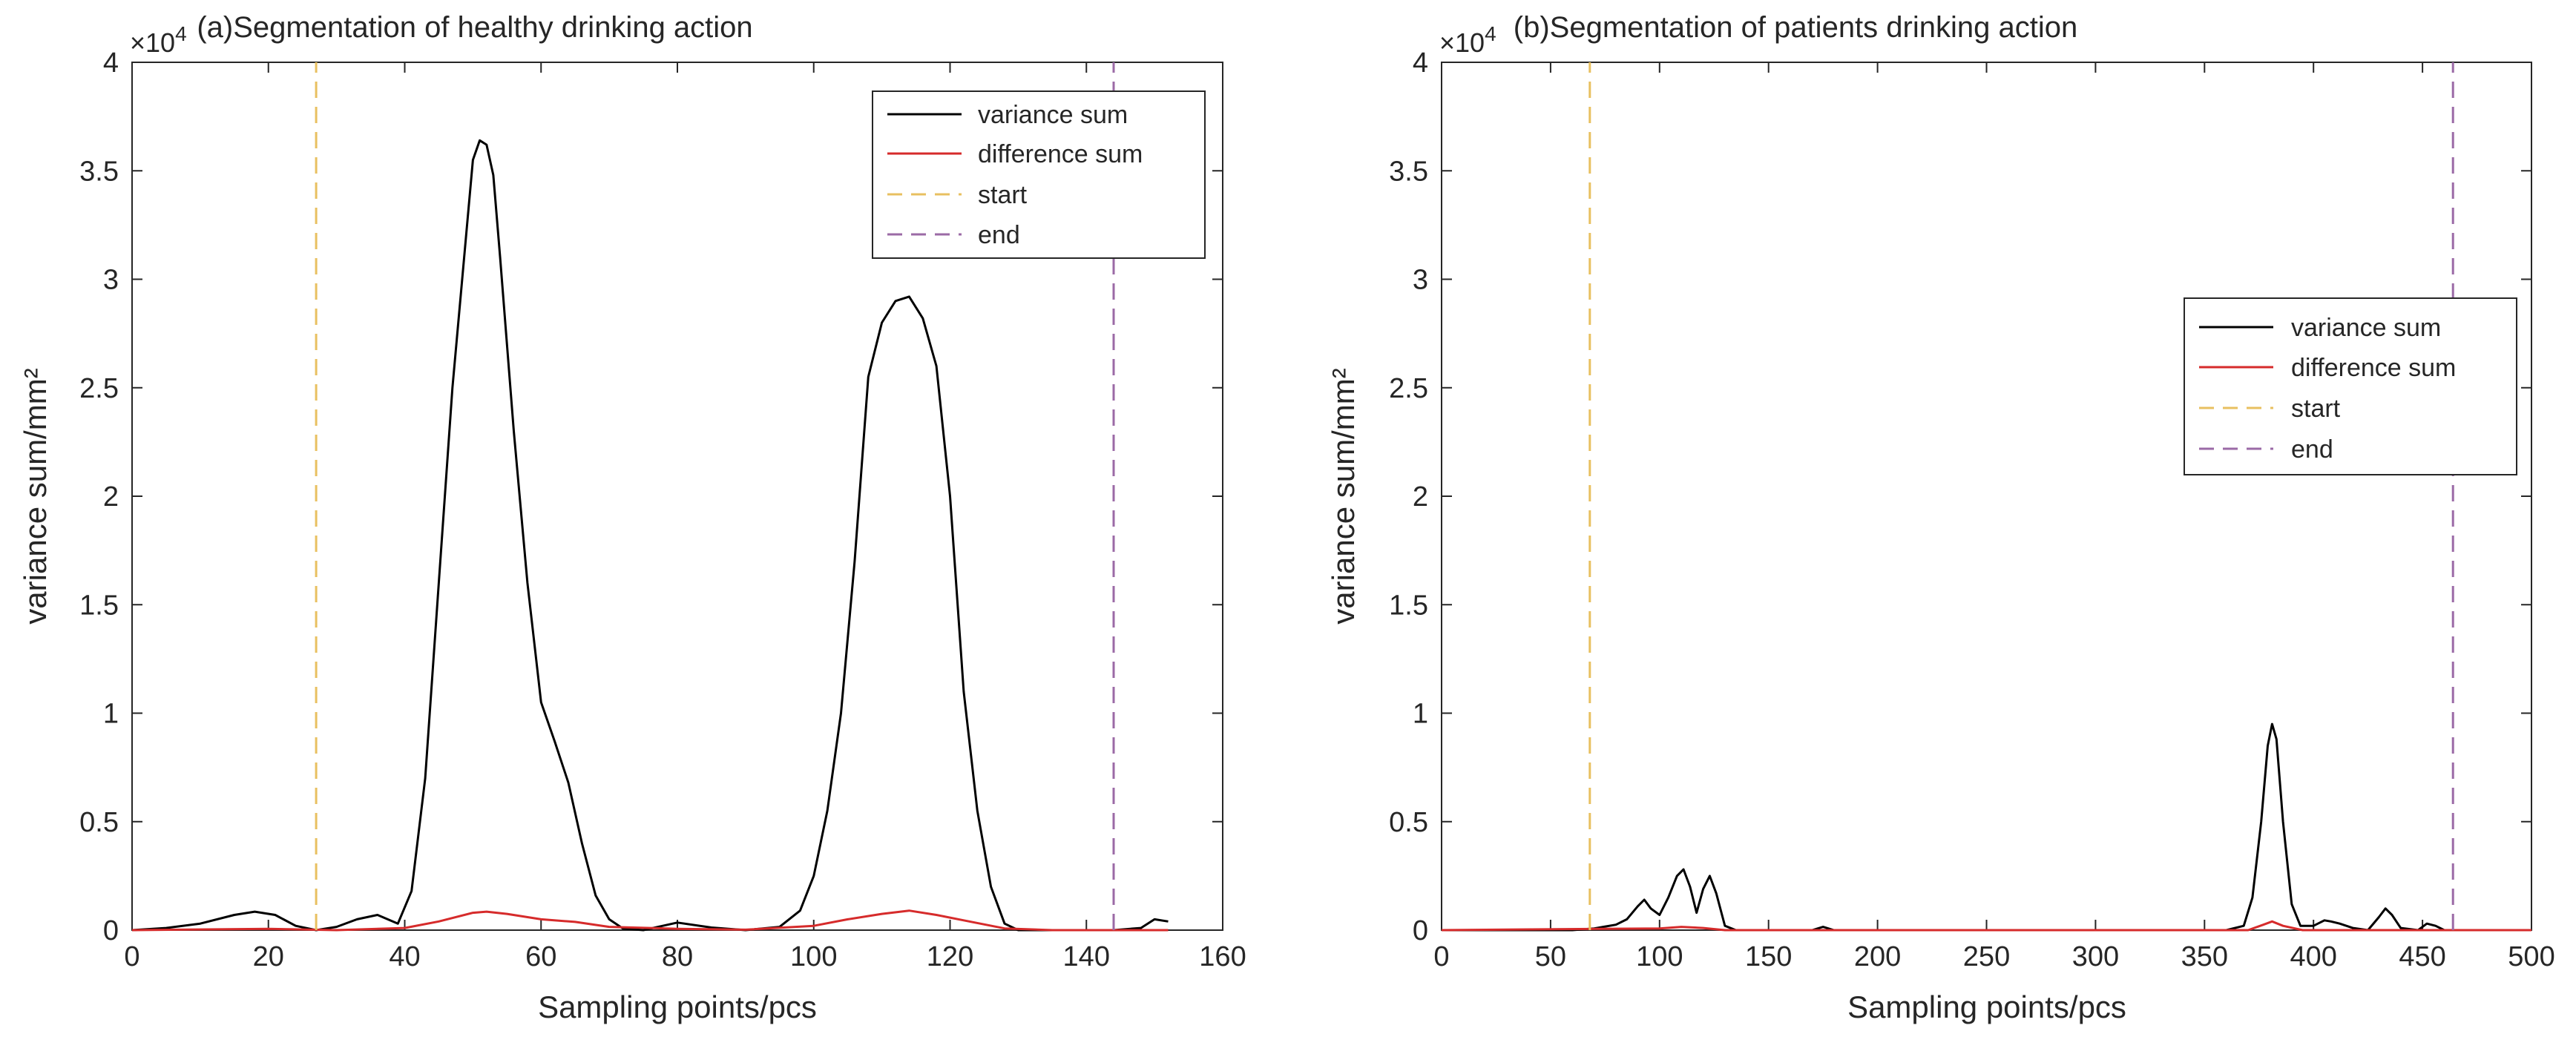 This screenshot has width=2576, height=1054. What do you see at coordinates (1986, 827) in the screenshot?
I see `series-line-variance-sum` at bounding box center [1986, 827].